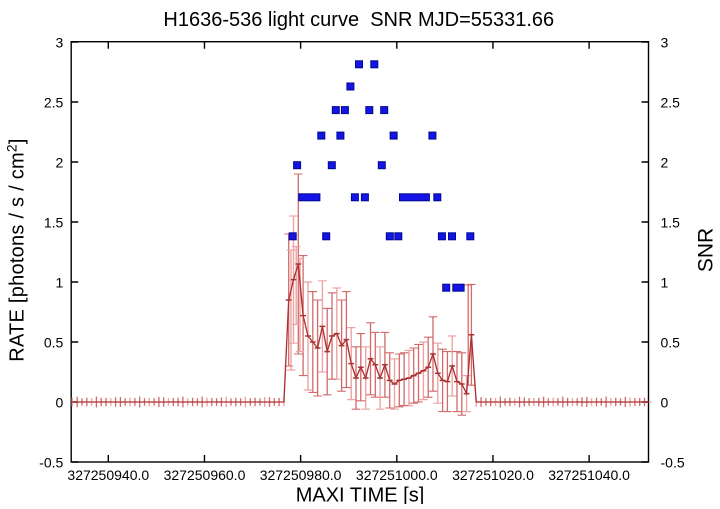  What do you see at coordinates (397, 475) in the screenshot?
I see `svg-text: 327251000.0` at bounding box center [397, 475].